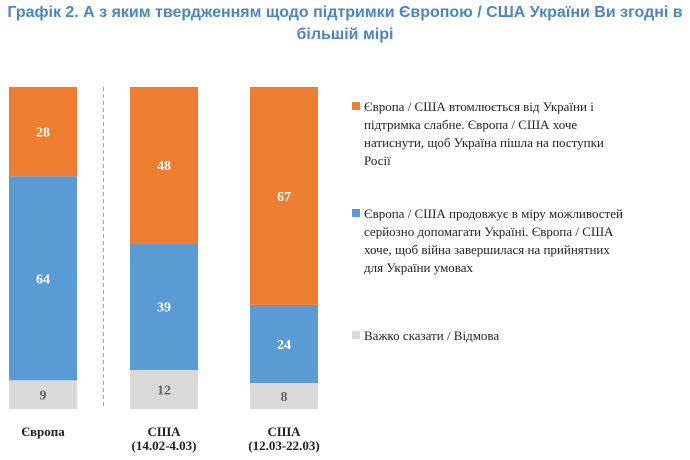 This screenshot has width=690, height=460. Describe the element at coordinates (356, 106) in the screenshot. I see `legend-swatch-tired` at that location.